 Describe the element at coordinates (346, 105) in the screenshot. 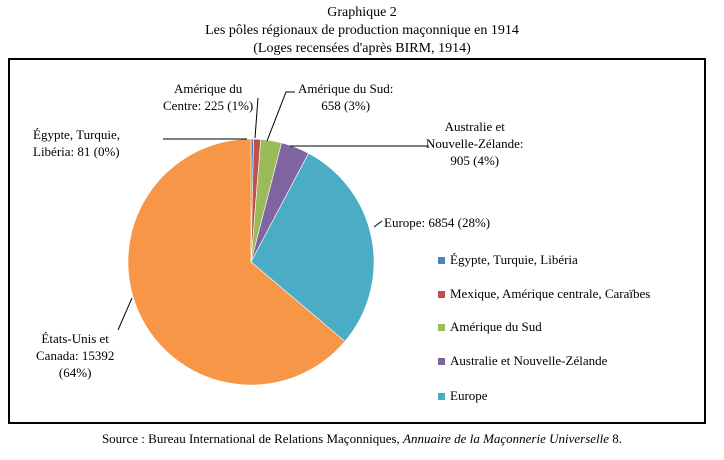

I see `data-label-sud-line2: 658 (3%)` at that location.